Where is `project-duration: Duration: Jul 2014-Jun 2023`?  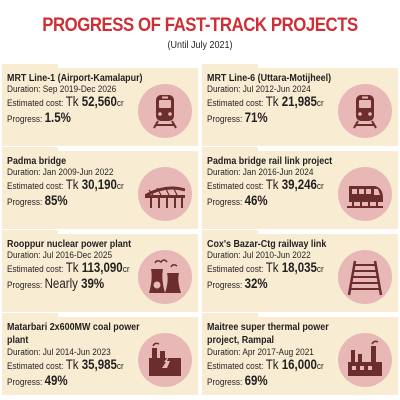
project-duration: Duration: Jul 2014-Jun 2023 is located at coordinates (59, 353).